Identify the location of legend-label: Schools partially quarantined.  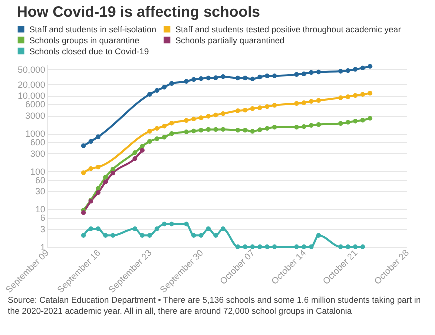
(230, 40).